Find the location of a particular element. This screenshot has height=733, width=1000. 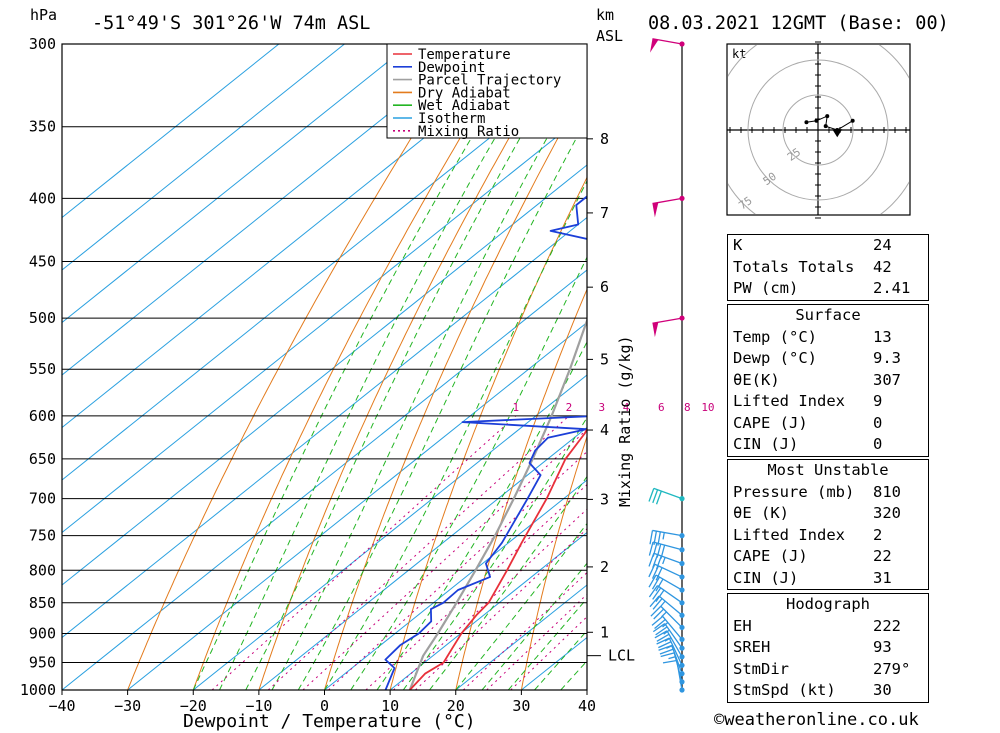

dry-adiabat-line is located at coordinates (989, 367).